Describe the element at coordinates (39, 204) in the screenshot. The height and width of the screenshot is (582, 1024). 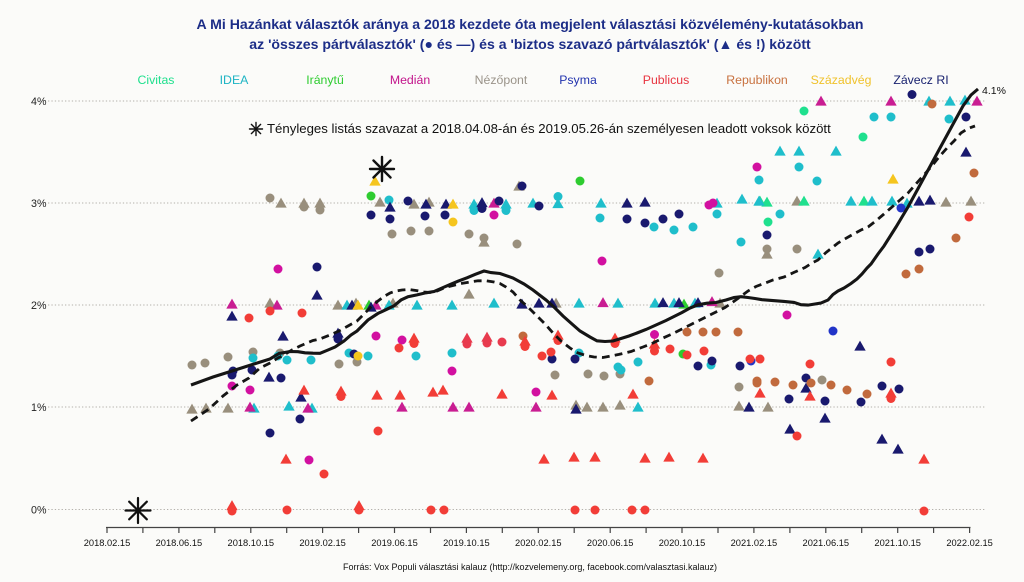
I see `svg-text: 3%` at that location.